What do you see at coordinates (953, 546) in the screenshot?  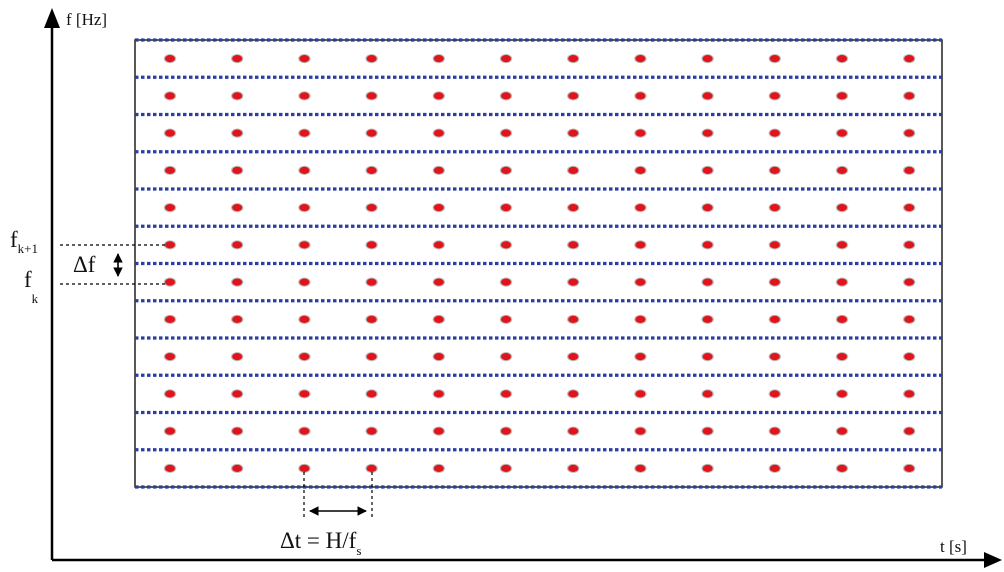 I see `x-axis-label: t [s]` at bounding box center [953, 546].